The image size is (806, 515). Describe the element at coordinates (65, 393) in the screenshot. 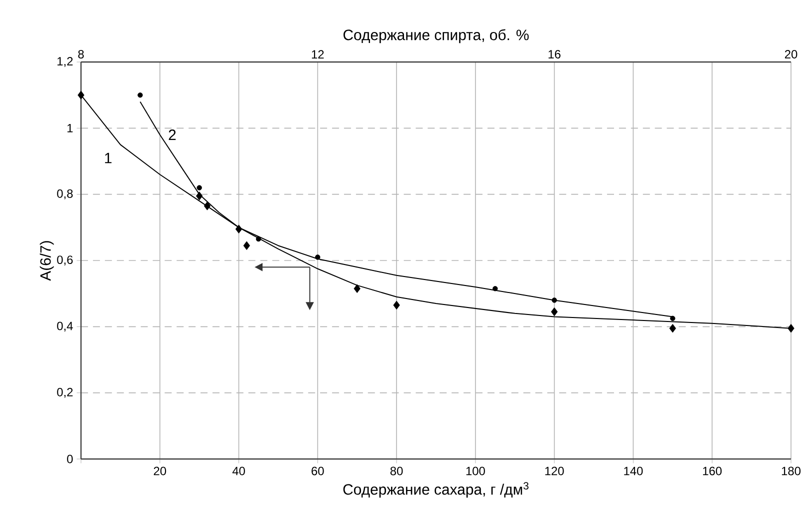

I see `y-tick-label: 0,2` at that location.